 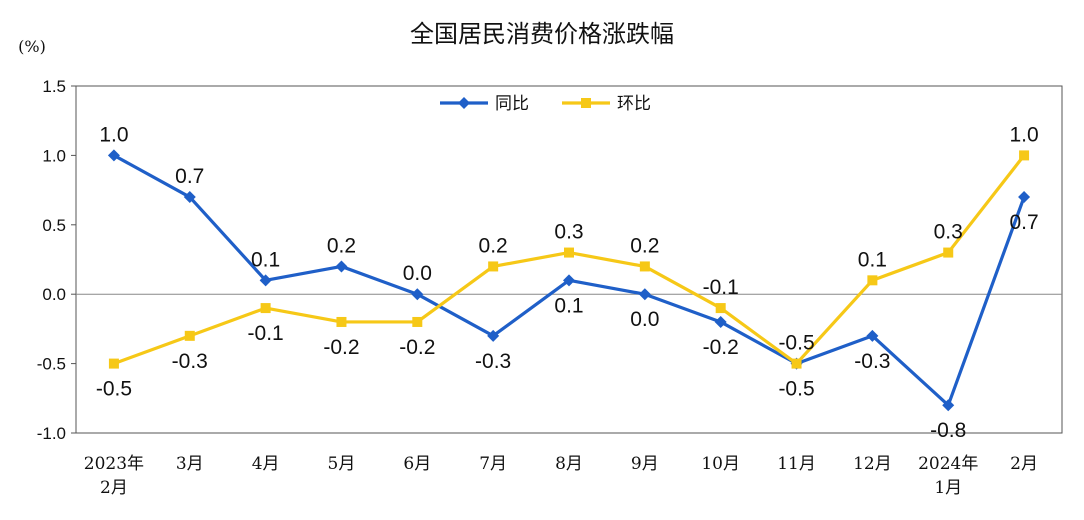 I want to click on data-label-yoy: -0.8, so click(x=948, y=430).